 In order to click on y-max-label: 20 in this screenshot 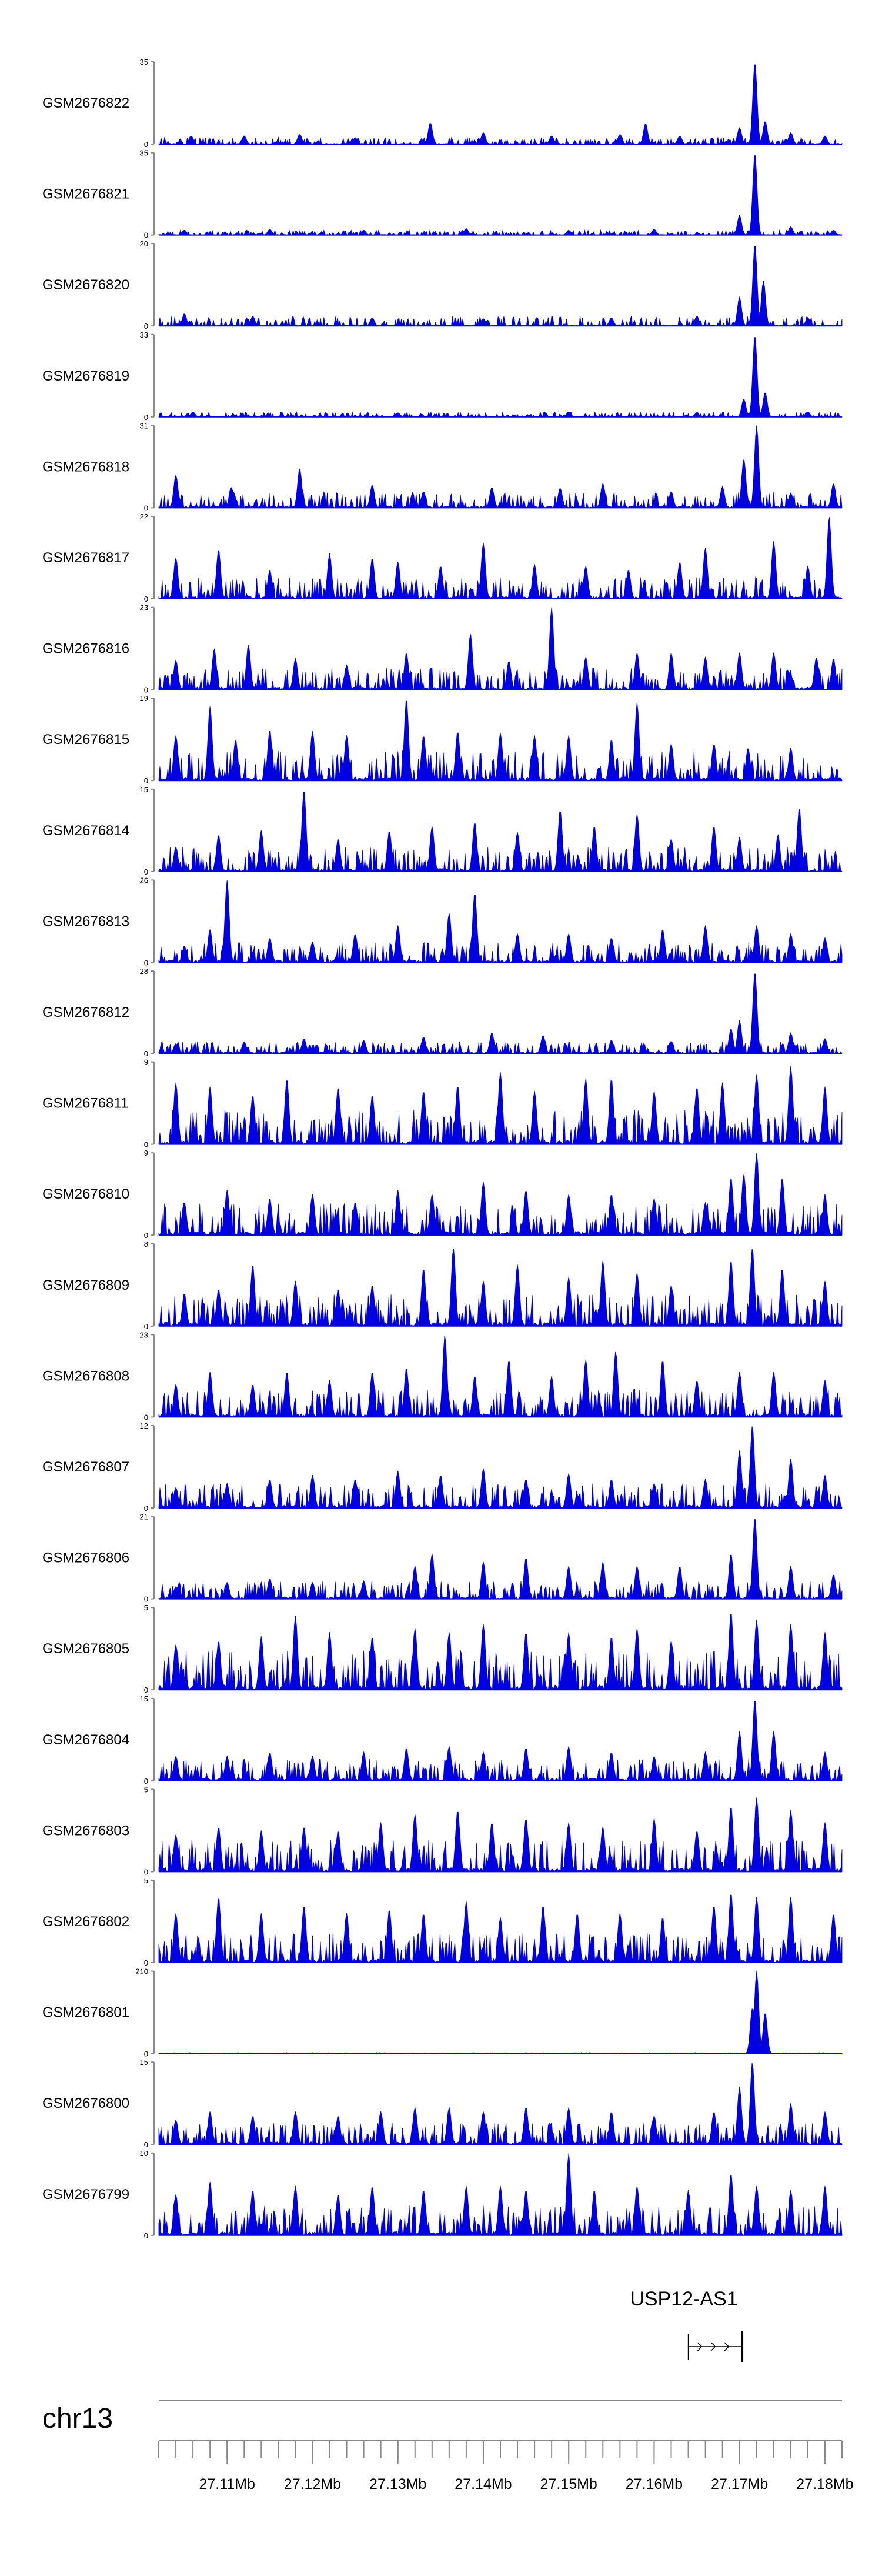, I will do `click(144, 243)`.